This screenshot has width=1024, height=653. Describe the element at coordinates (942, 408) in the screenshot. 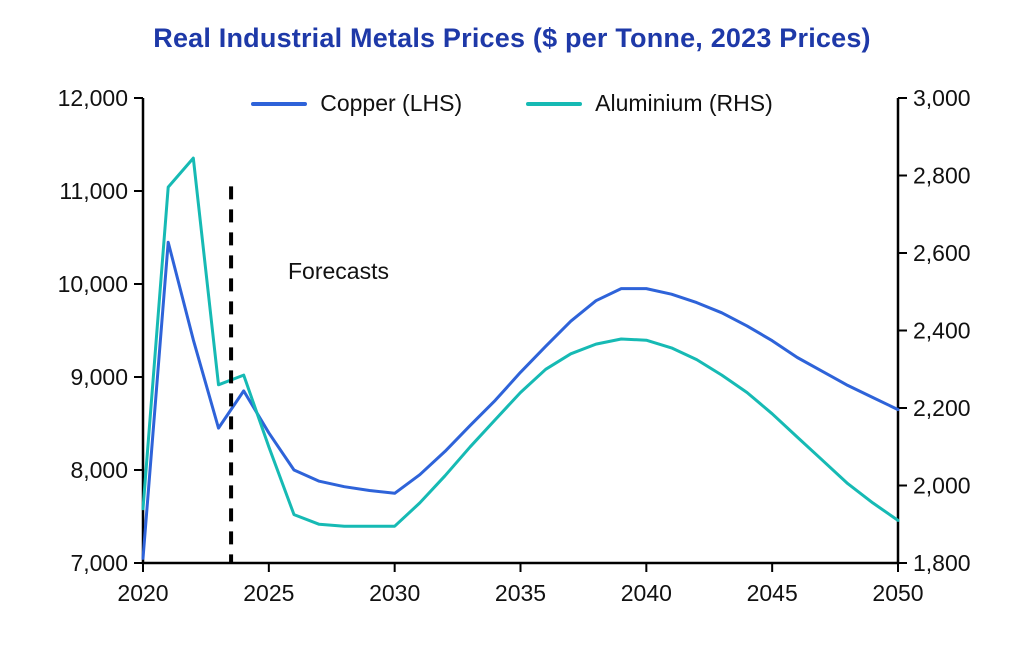

I see `right-axis-tick-label: 2,200` at that location.